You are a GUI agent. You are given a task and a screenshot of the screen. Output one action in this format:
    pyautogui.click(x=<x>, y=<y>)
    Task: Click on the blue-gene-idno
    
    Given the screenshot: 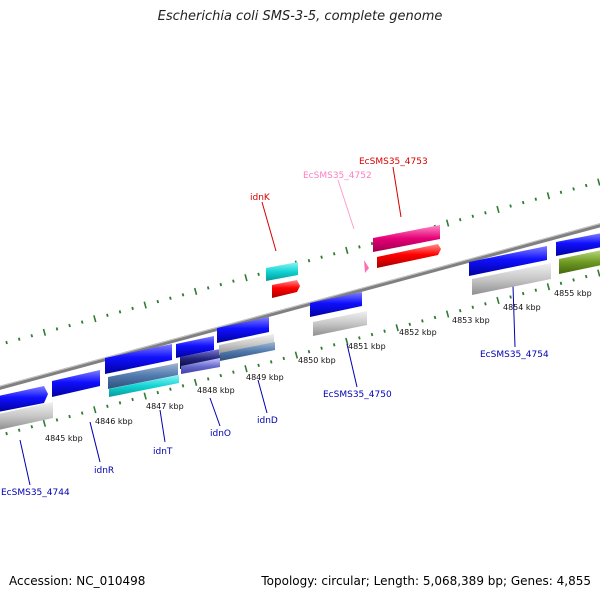 What is the action you would take?
    pyautogui.click(x=195, y=347)
    